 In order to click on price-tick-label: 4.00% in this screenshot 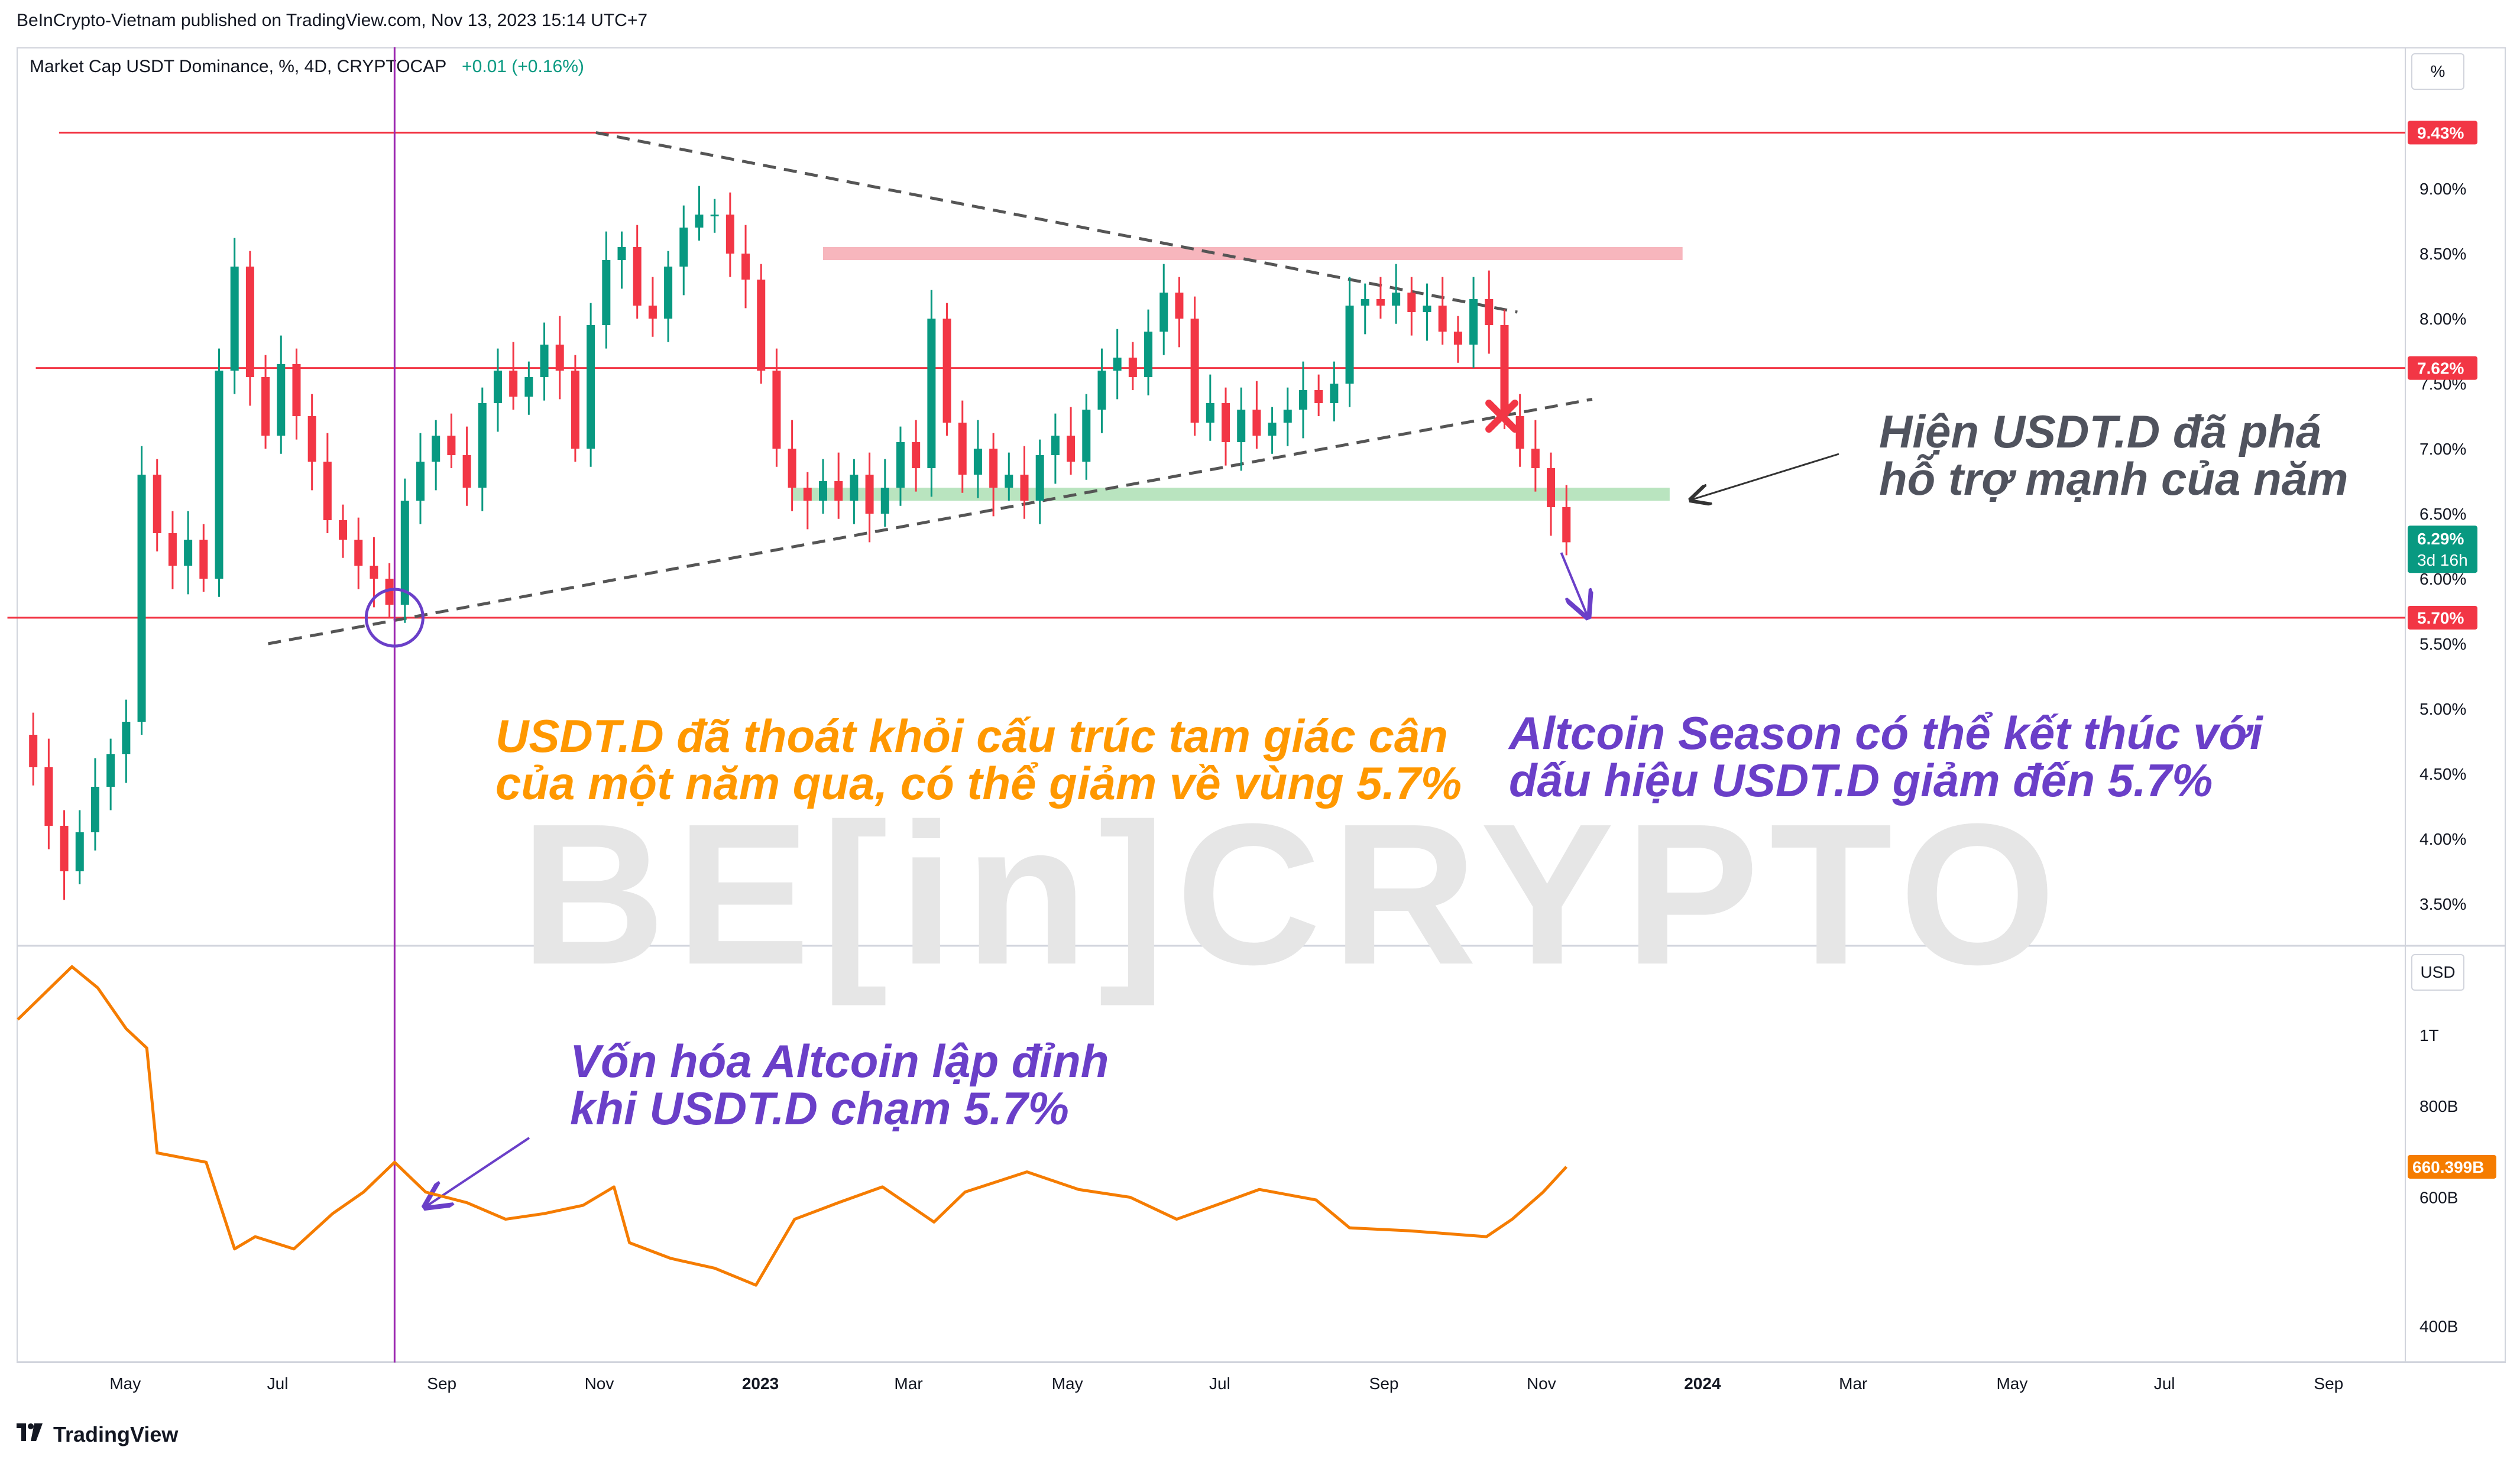, I will do `click(2442, 839)`.